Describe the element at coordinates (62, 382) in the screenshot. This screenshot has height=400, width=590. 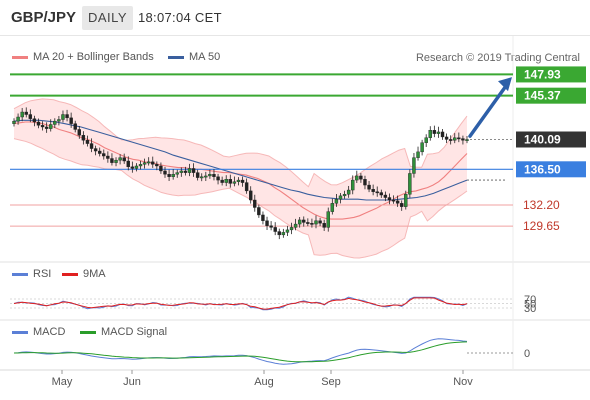
I see `x-tick-label: May` at that location.